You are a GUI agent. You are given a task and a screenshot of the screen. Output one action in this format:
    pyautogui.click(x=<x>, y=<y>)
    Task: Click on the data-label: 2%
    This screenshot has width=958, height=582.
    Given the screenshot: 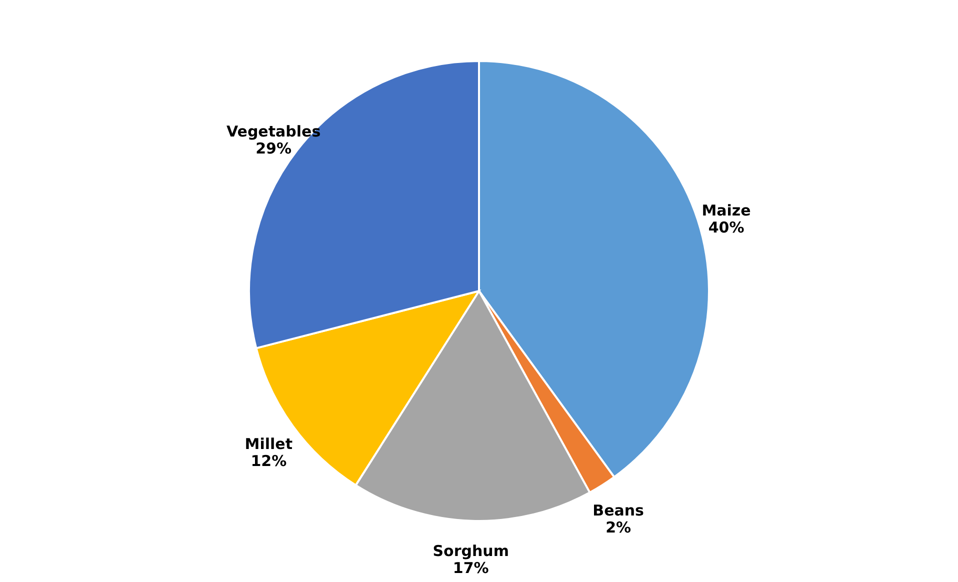 What is the action you would take?
    pyautogui.click(x=619, y=527)
    